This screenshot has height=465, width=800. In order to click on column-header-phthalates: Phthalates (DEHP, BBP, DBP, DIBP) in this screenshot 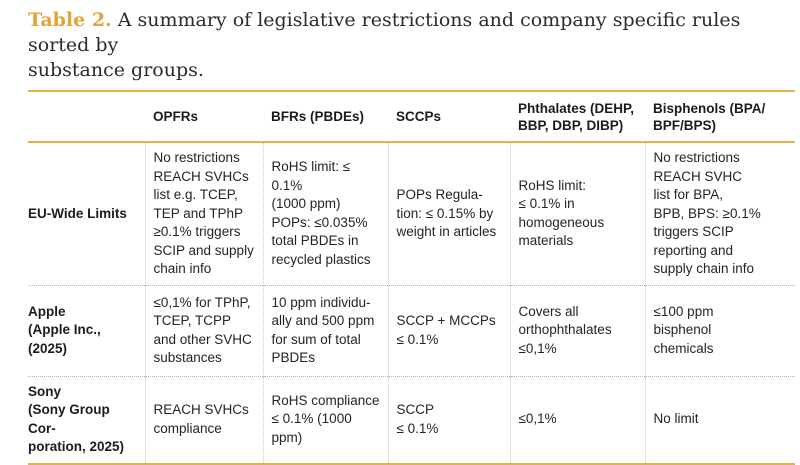, I will do `click(577, 117)`.